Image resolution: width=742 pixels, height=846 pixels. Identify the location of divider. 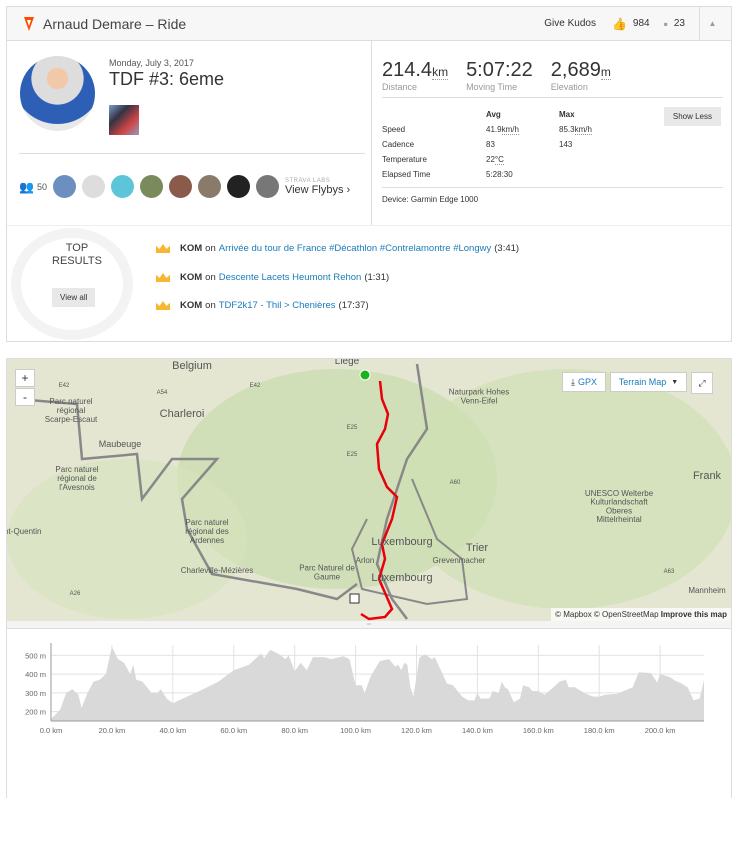
(552, 187).